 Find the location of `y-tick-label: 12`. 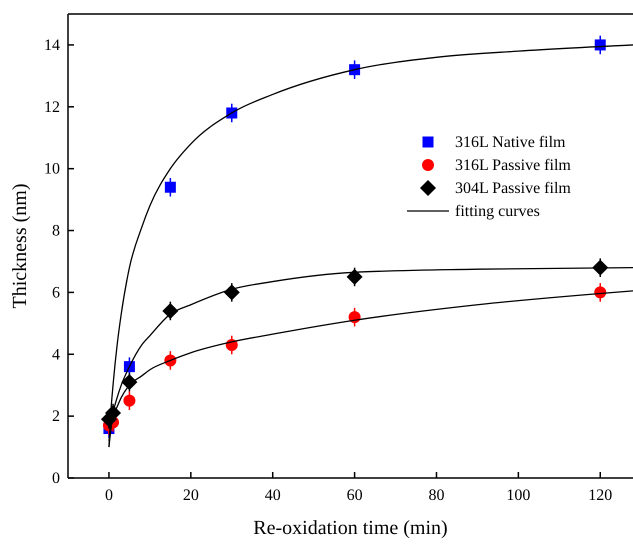

y-tick-label: 12 is located at coordinates (52, 107).